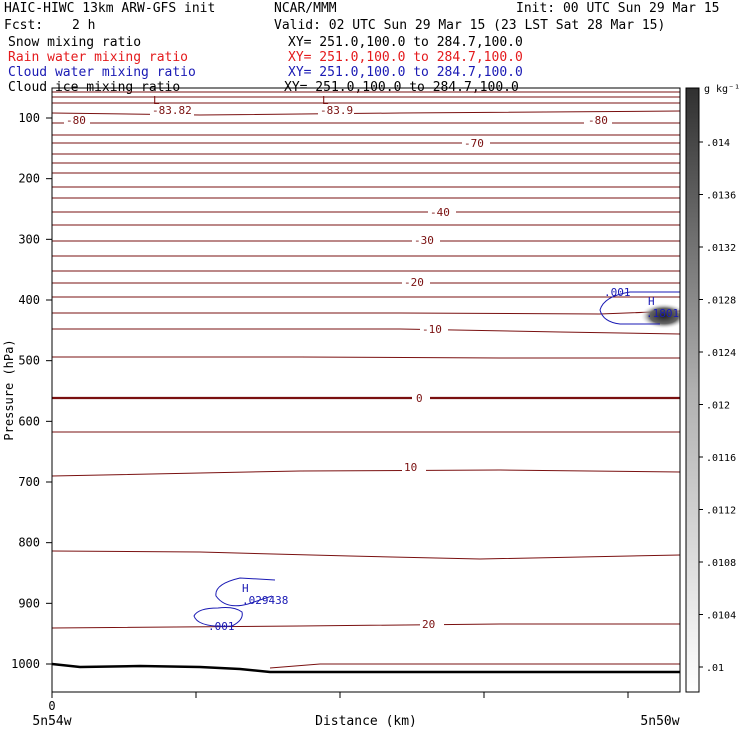 The image size is (740, 740). I want to click on terrain-line, so click(365, 668).